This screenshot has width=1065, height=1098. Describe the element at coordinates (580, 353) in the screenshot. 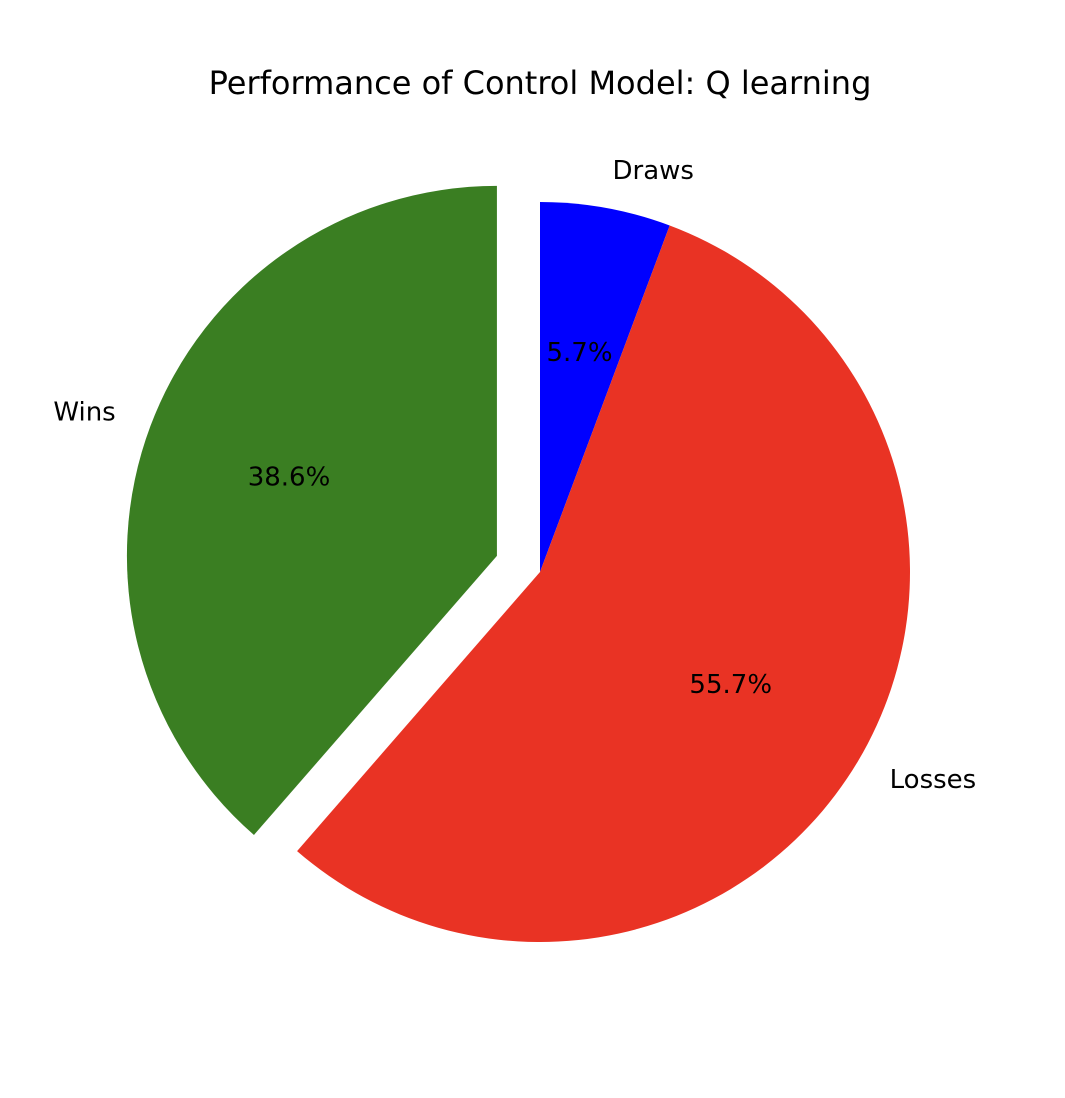

I see `slice-percent-draws: 5.7%` at that location.